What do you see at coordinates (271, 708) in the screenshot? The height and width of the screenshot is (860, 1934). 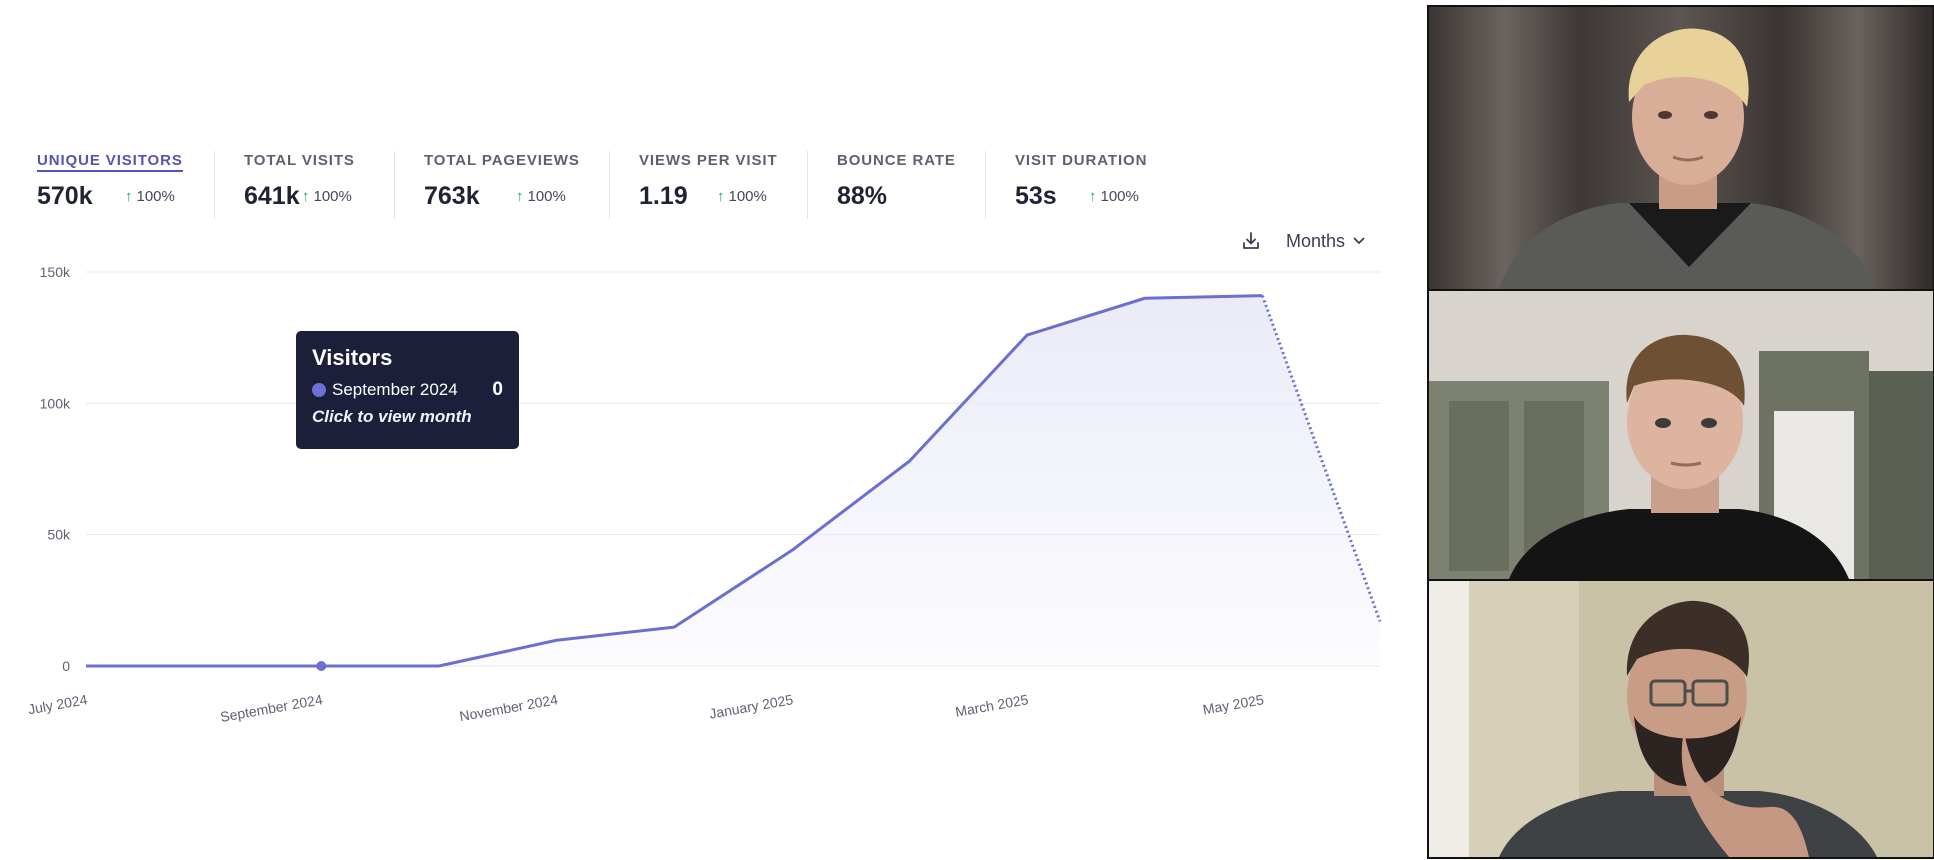 I see `x-tick-label: September 2024` at bounding box center [271, 708].